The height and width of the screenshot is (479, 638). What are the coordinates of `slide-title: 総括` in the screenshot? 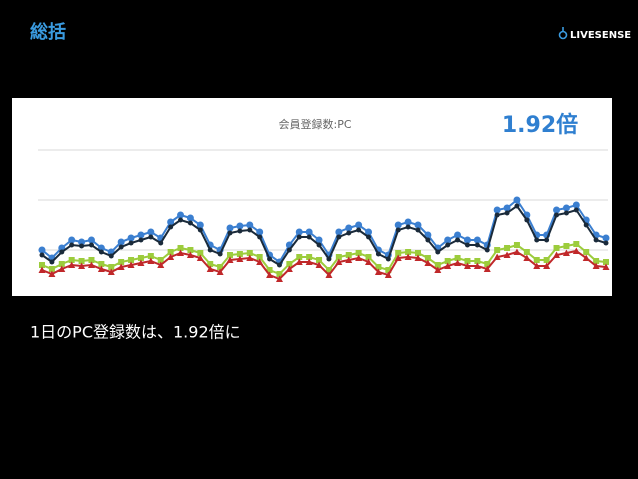 It's located at (48, 32).